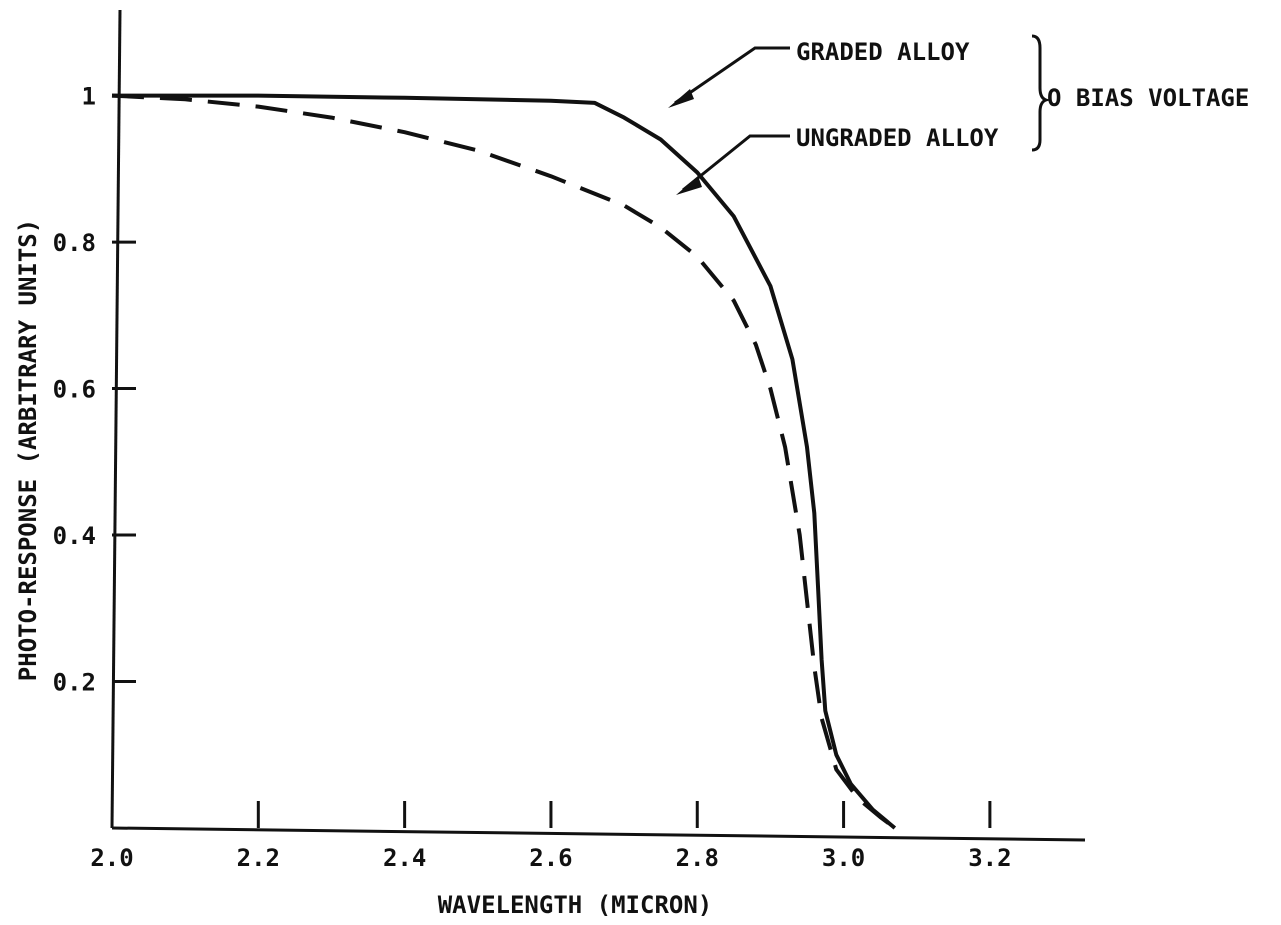  Describe the element at coordinates (843, 858) in the screenshot. I see `x-tick-label: 3.0` at that location.